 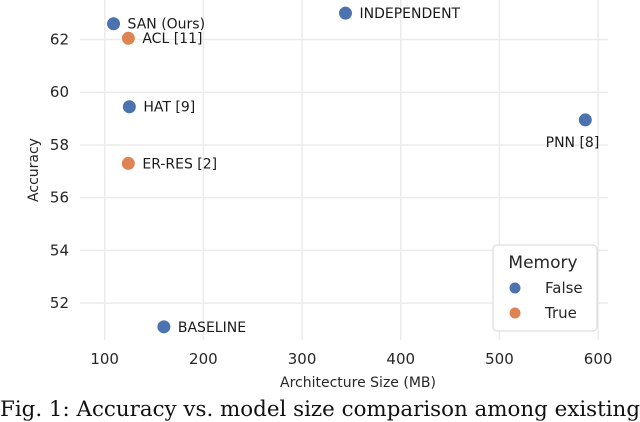 I want to click on point-label: PNN [8], so click(x=573, y=143).